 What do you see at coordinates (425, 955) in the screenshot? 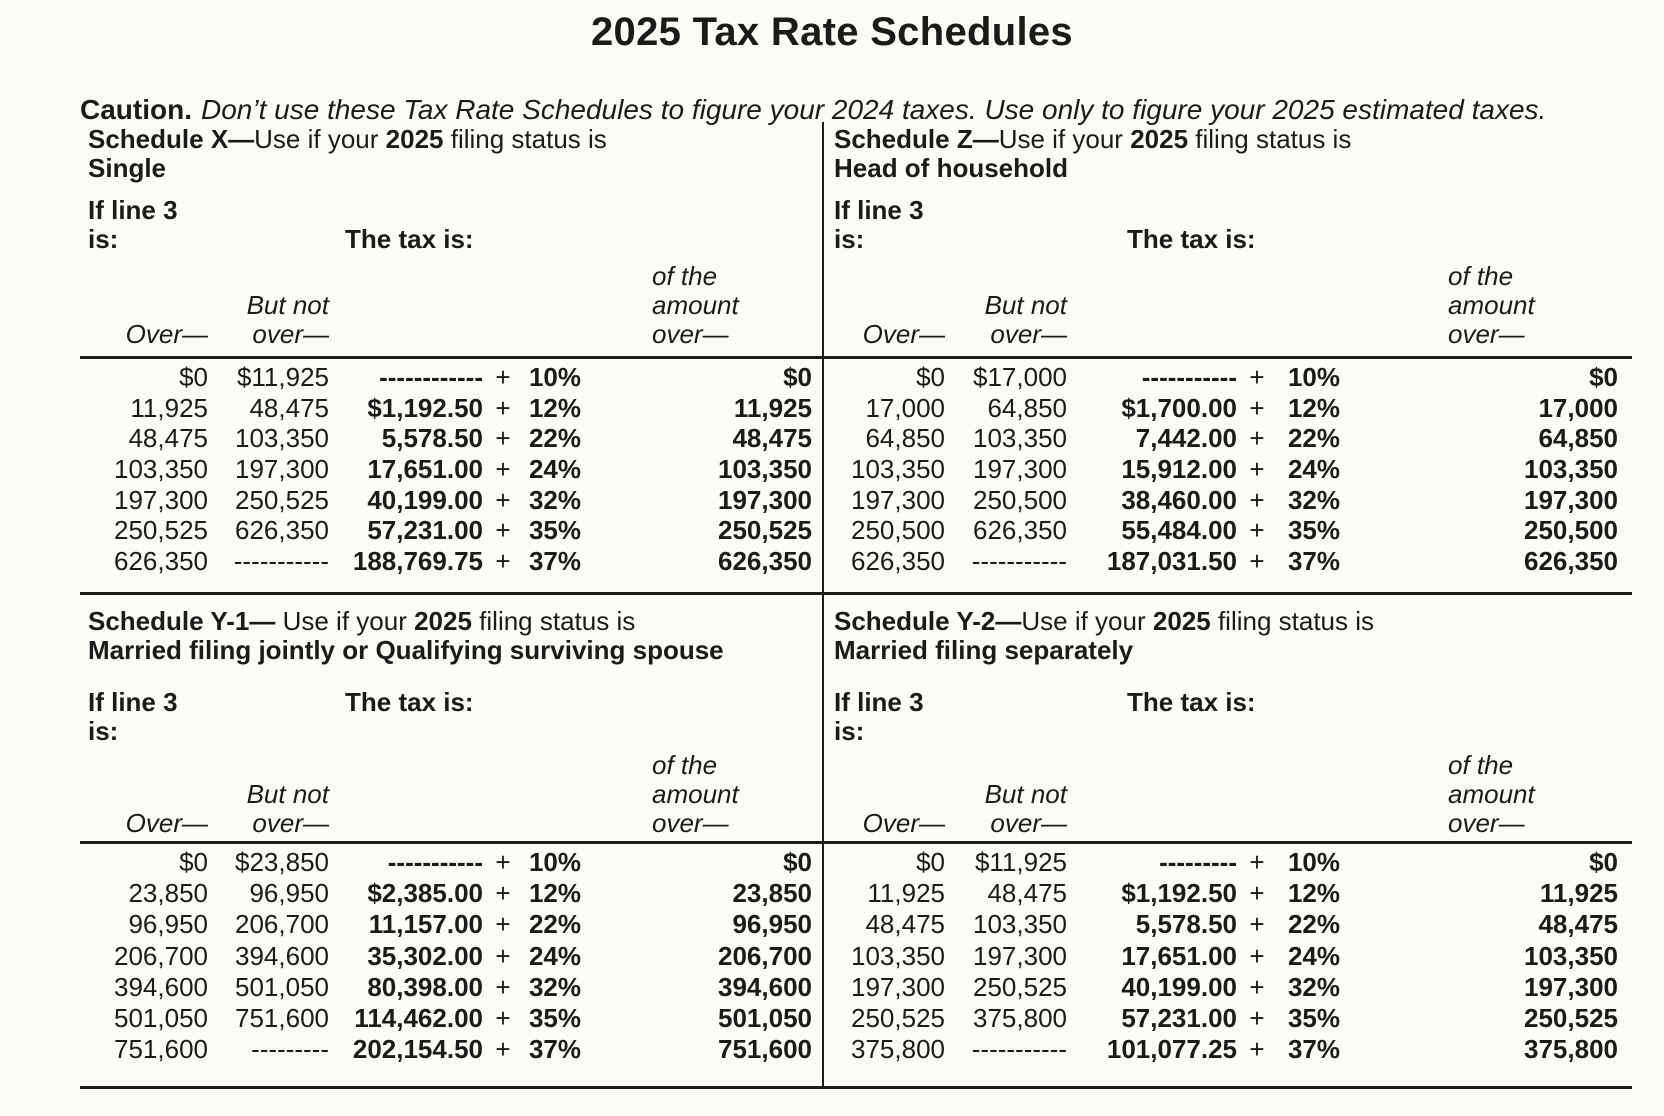
I see `tax-amount-cell: 35,302.00` at bounding box center [425, 955].